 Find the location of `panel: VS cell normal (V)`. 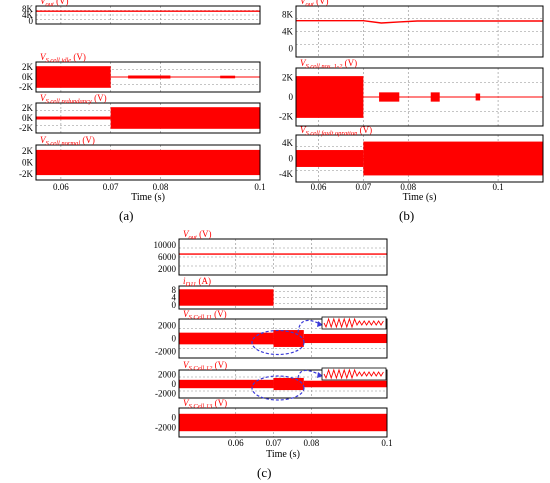

panel: VS cell normal (V) is located at coordinates (148, 158).